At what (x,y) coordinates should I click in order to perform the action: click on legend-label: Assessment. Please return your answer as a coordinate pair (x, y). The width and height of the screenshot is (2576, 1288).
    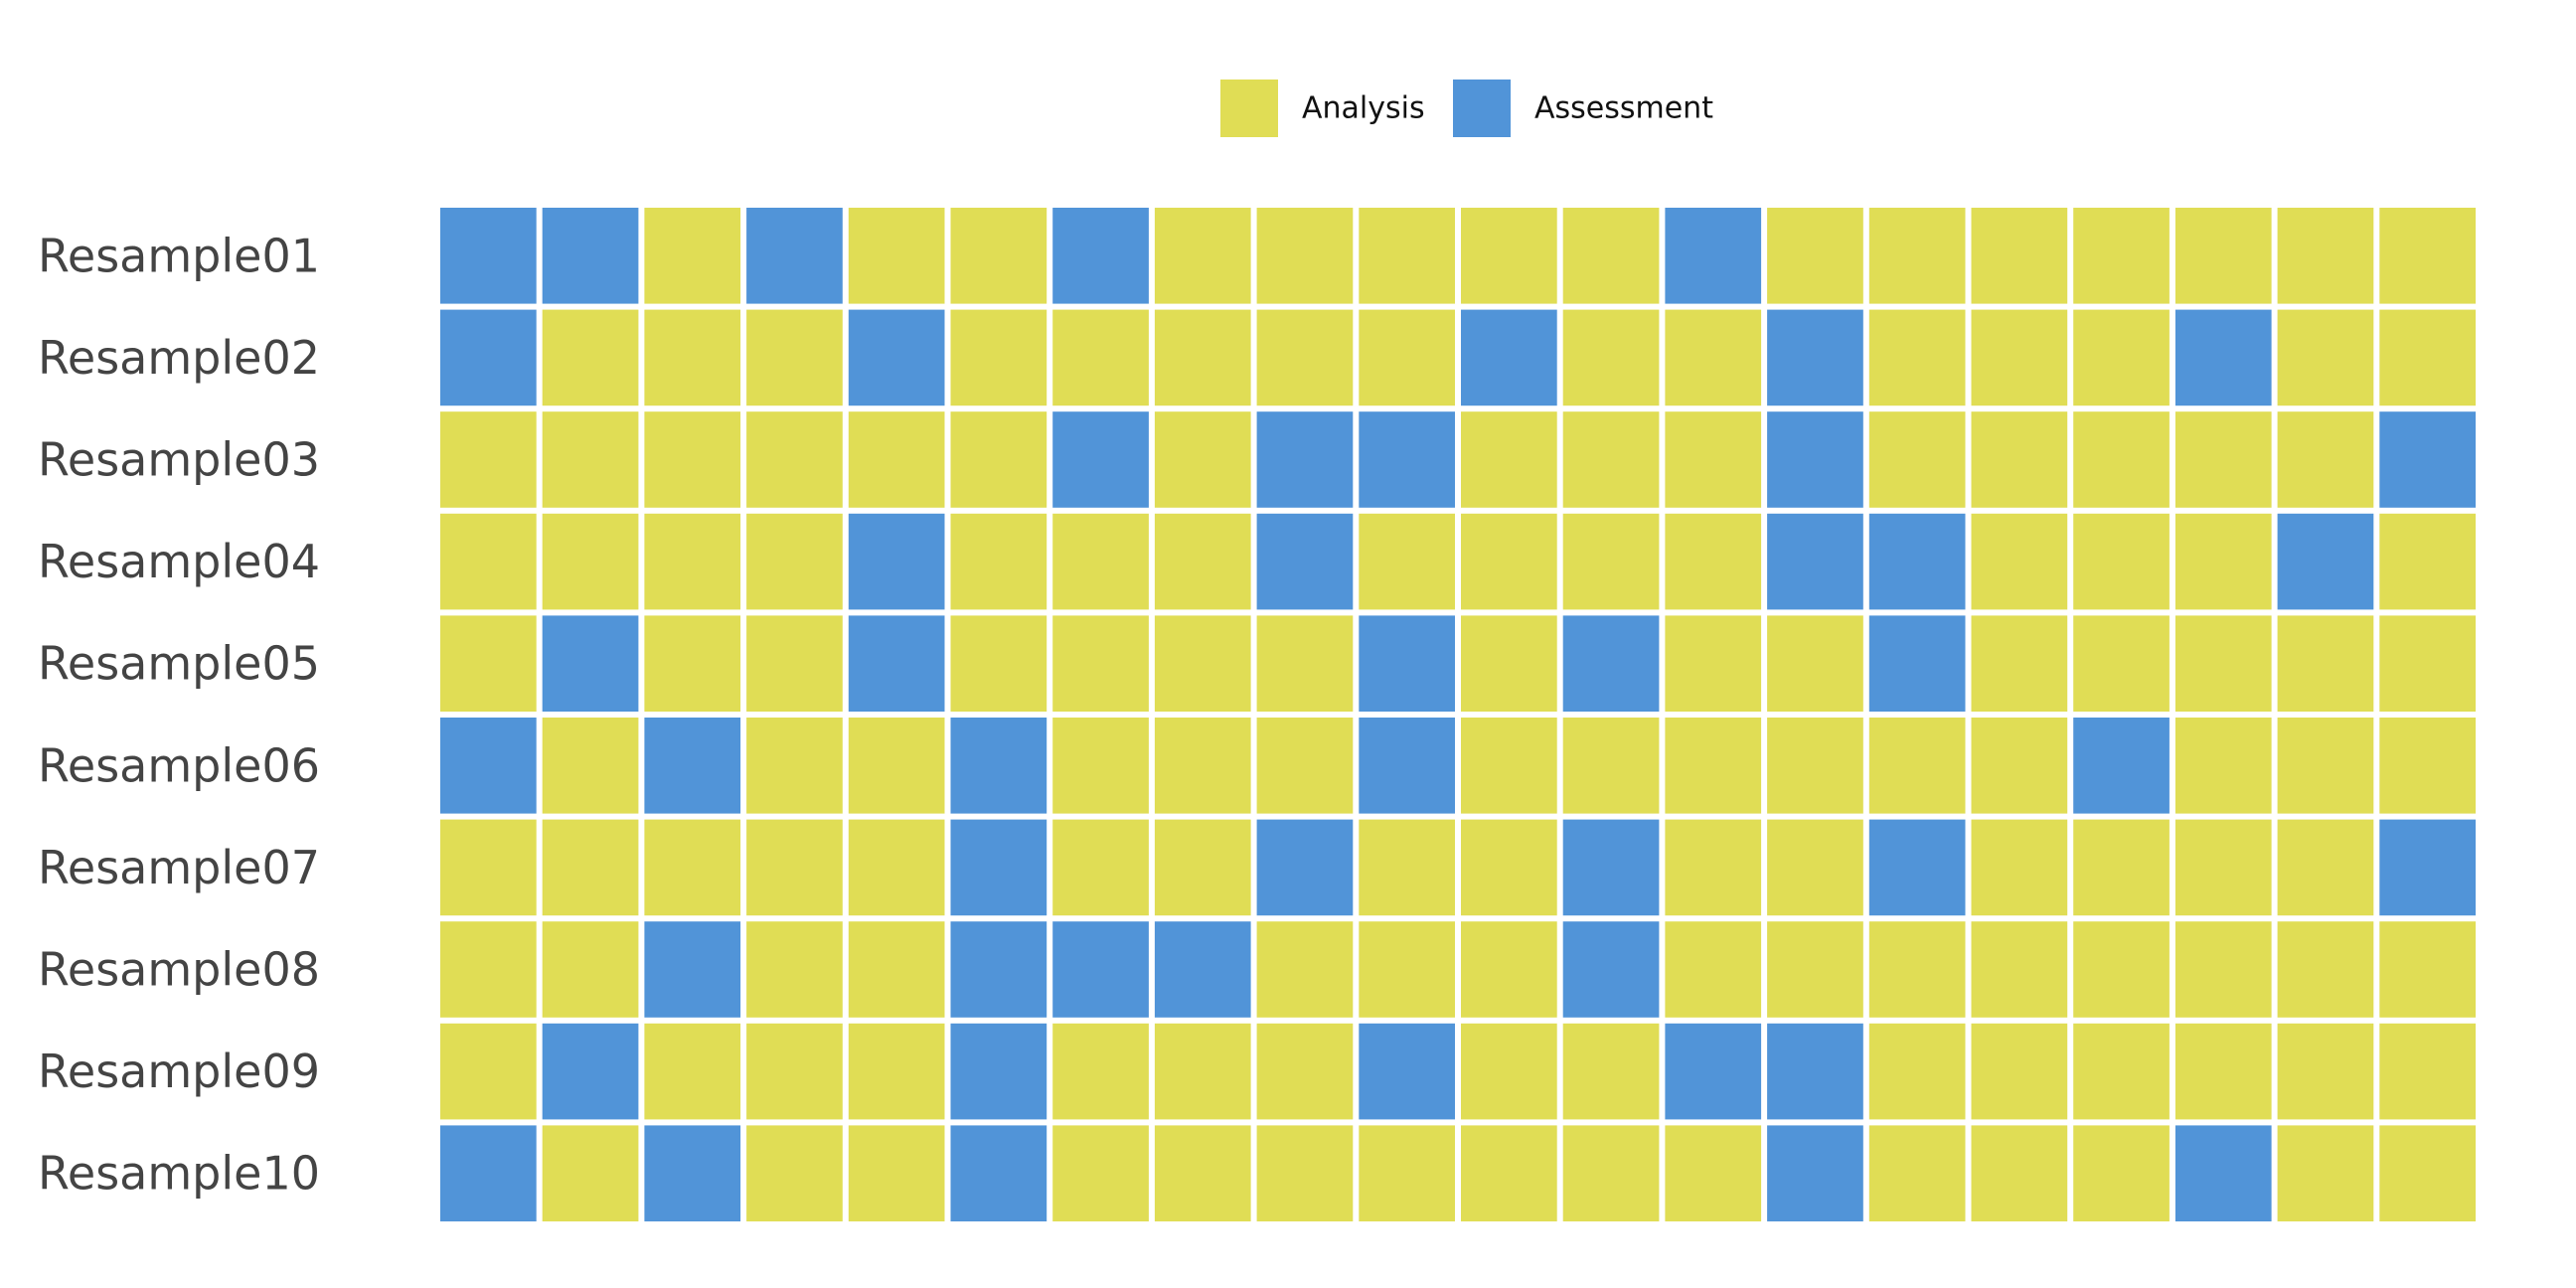
    Looking at the image, I should click on (1623, 108).